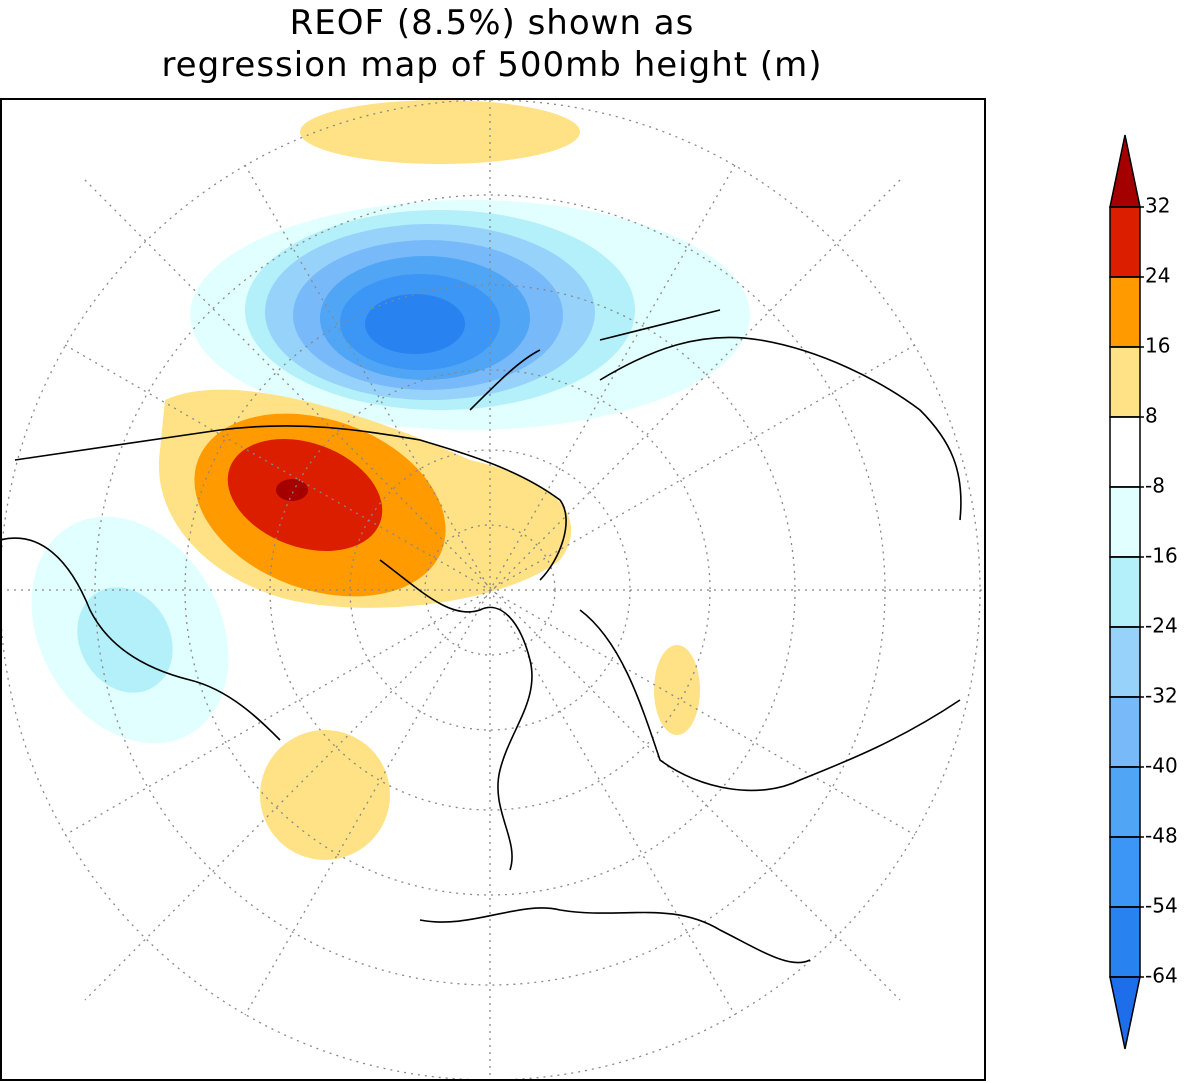  What do you see at coordinates (1161, 836) in the screenshot?
I see `colorbar-label: -48` at bounding box center [1161, 836].